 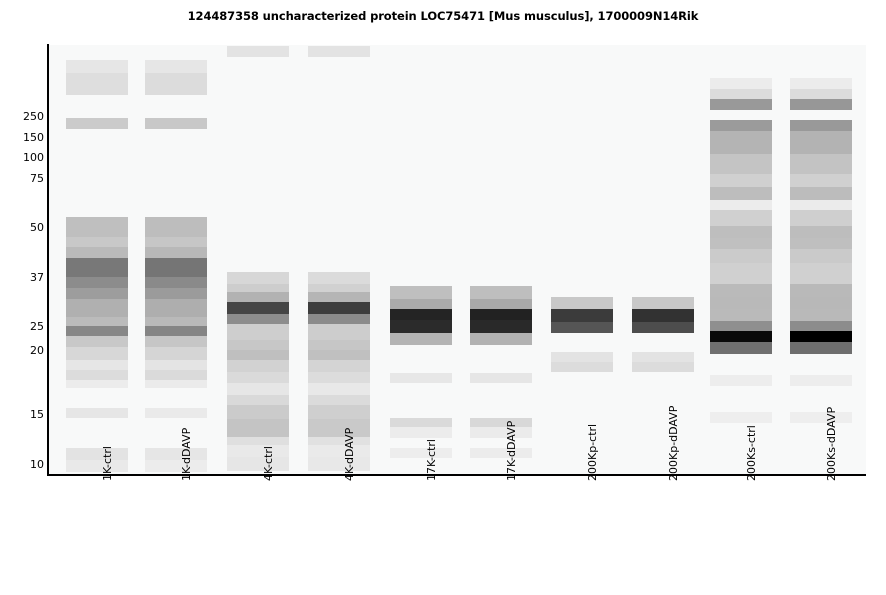 What do you see at coordinates (33, 157) in the screenshot?
I see `y-tick-label: 100` at bounding box center [33, 157].